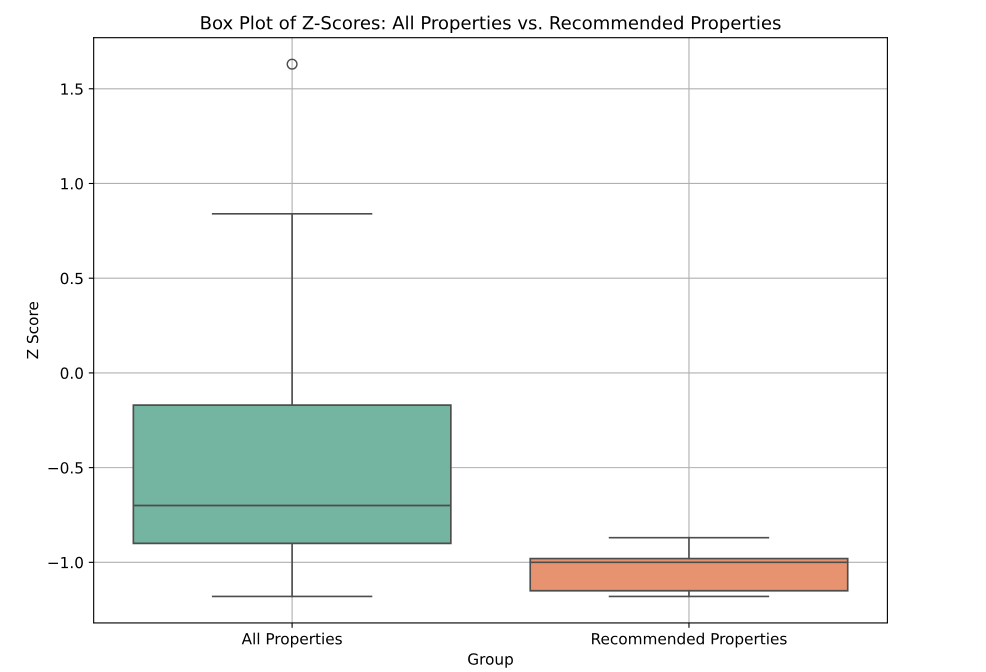 The width and height of the screenshot is (986, 672). Describe the element at coordinates (491, 25) in the screenshot. I see `chart-title: Box Plot of Z-Scores: All Properties vs. Recommended Properties` at that location.